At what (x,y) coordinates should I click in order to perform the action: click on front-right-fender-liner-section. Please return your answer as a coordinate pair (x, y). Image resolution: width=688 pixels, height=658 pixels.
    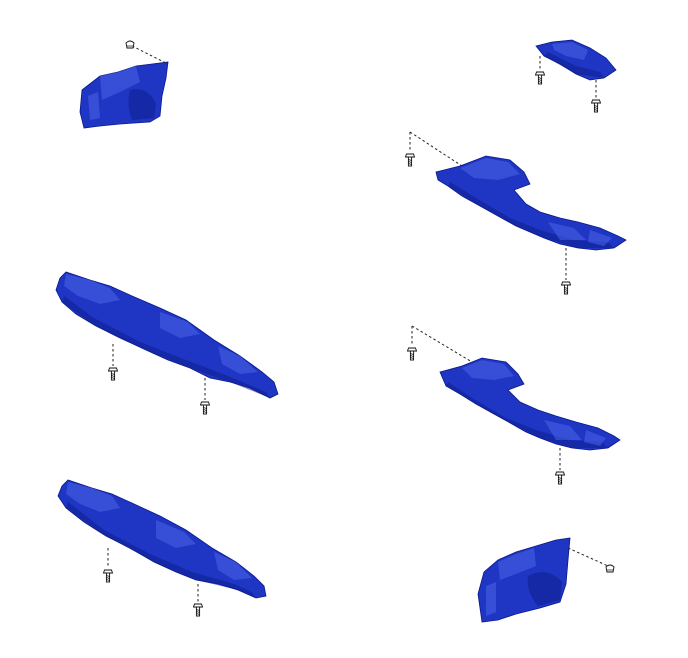
    Looking at the image, I should click on (546, 580).